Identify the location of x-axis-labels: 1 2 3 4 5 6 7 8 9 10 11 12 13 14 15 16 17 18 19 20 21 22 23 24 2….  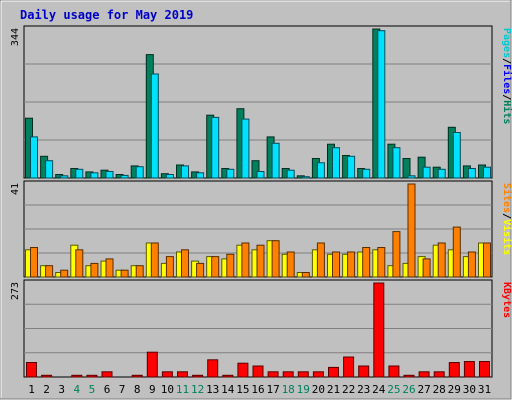
(259, 389).